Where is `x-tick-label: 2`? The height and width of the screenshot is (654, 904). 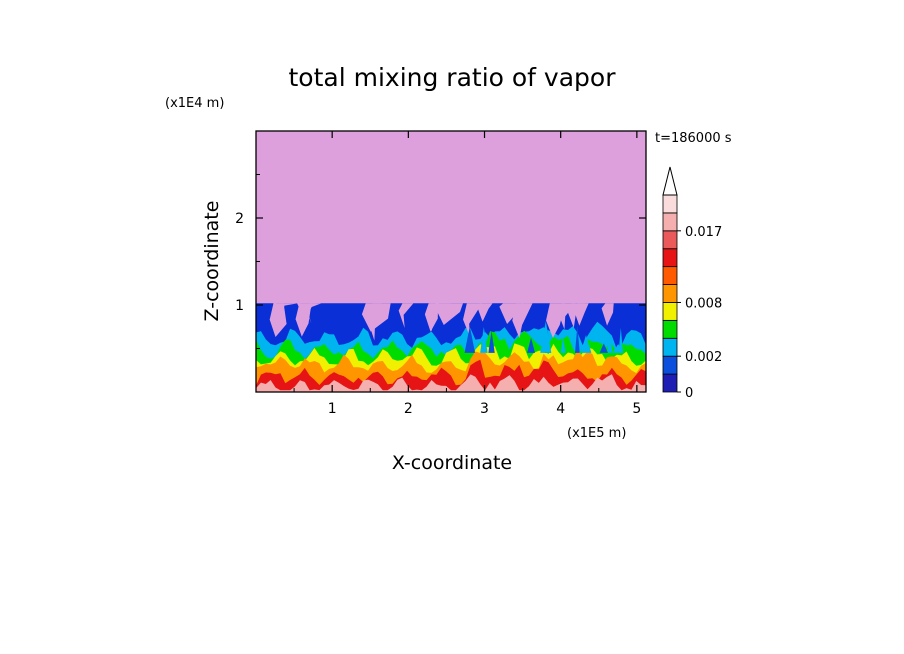 x-tick-label: 2 is located at coordinates (408, 409).